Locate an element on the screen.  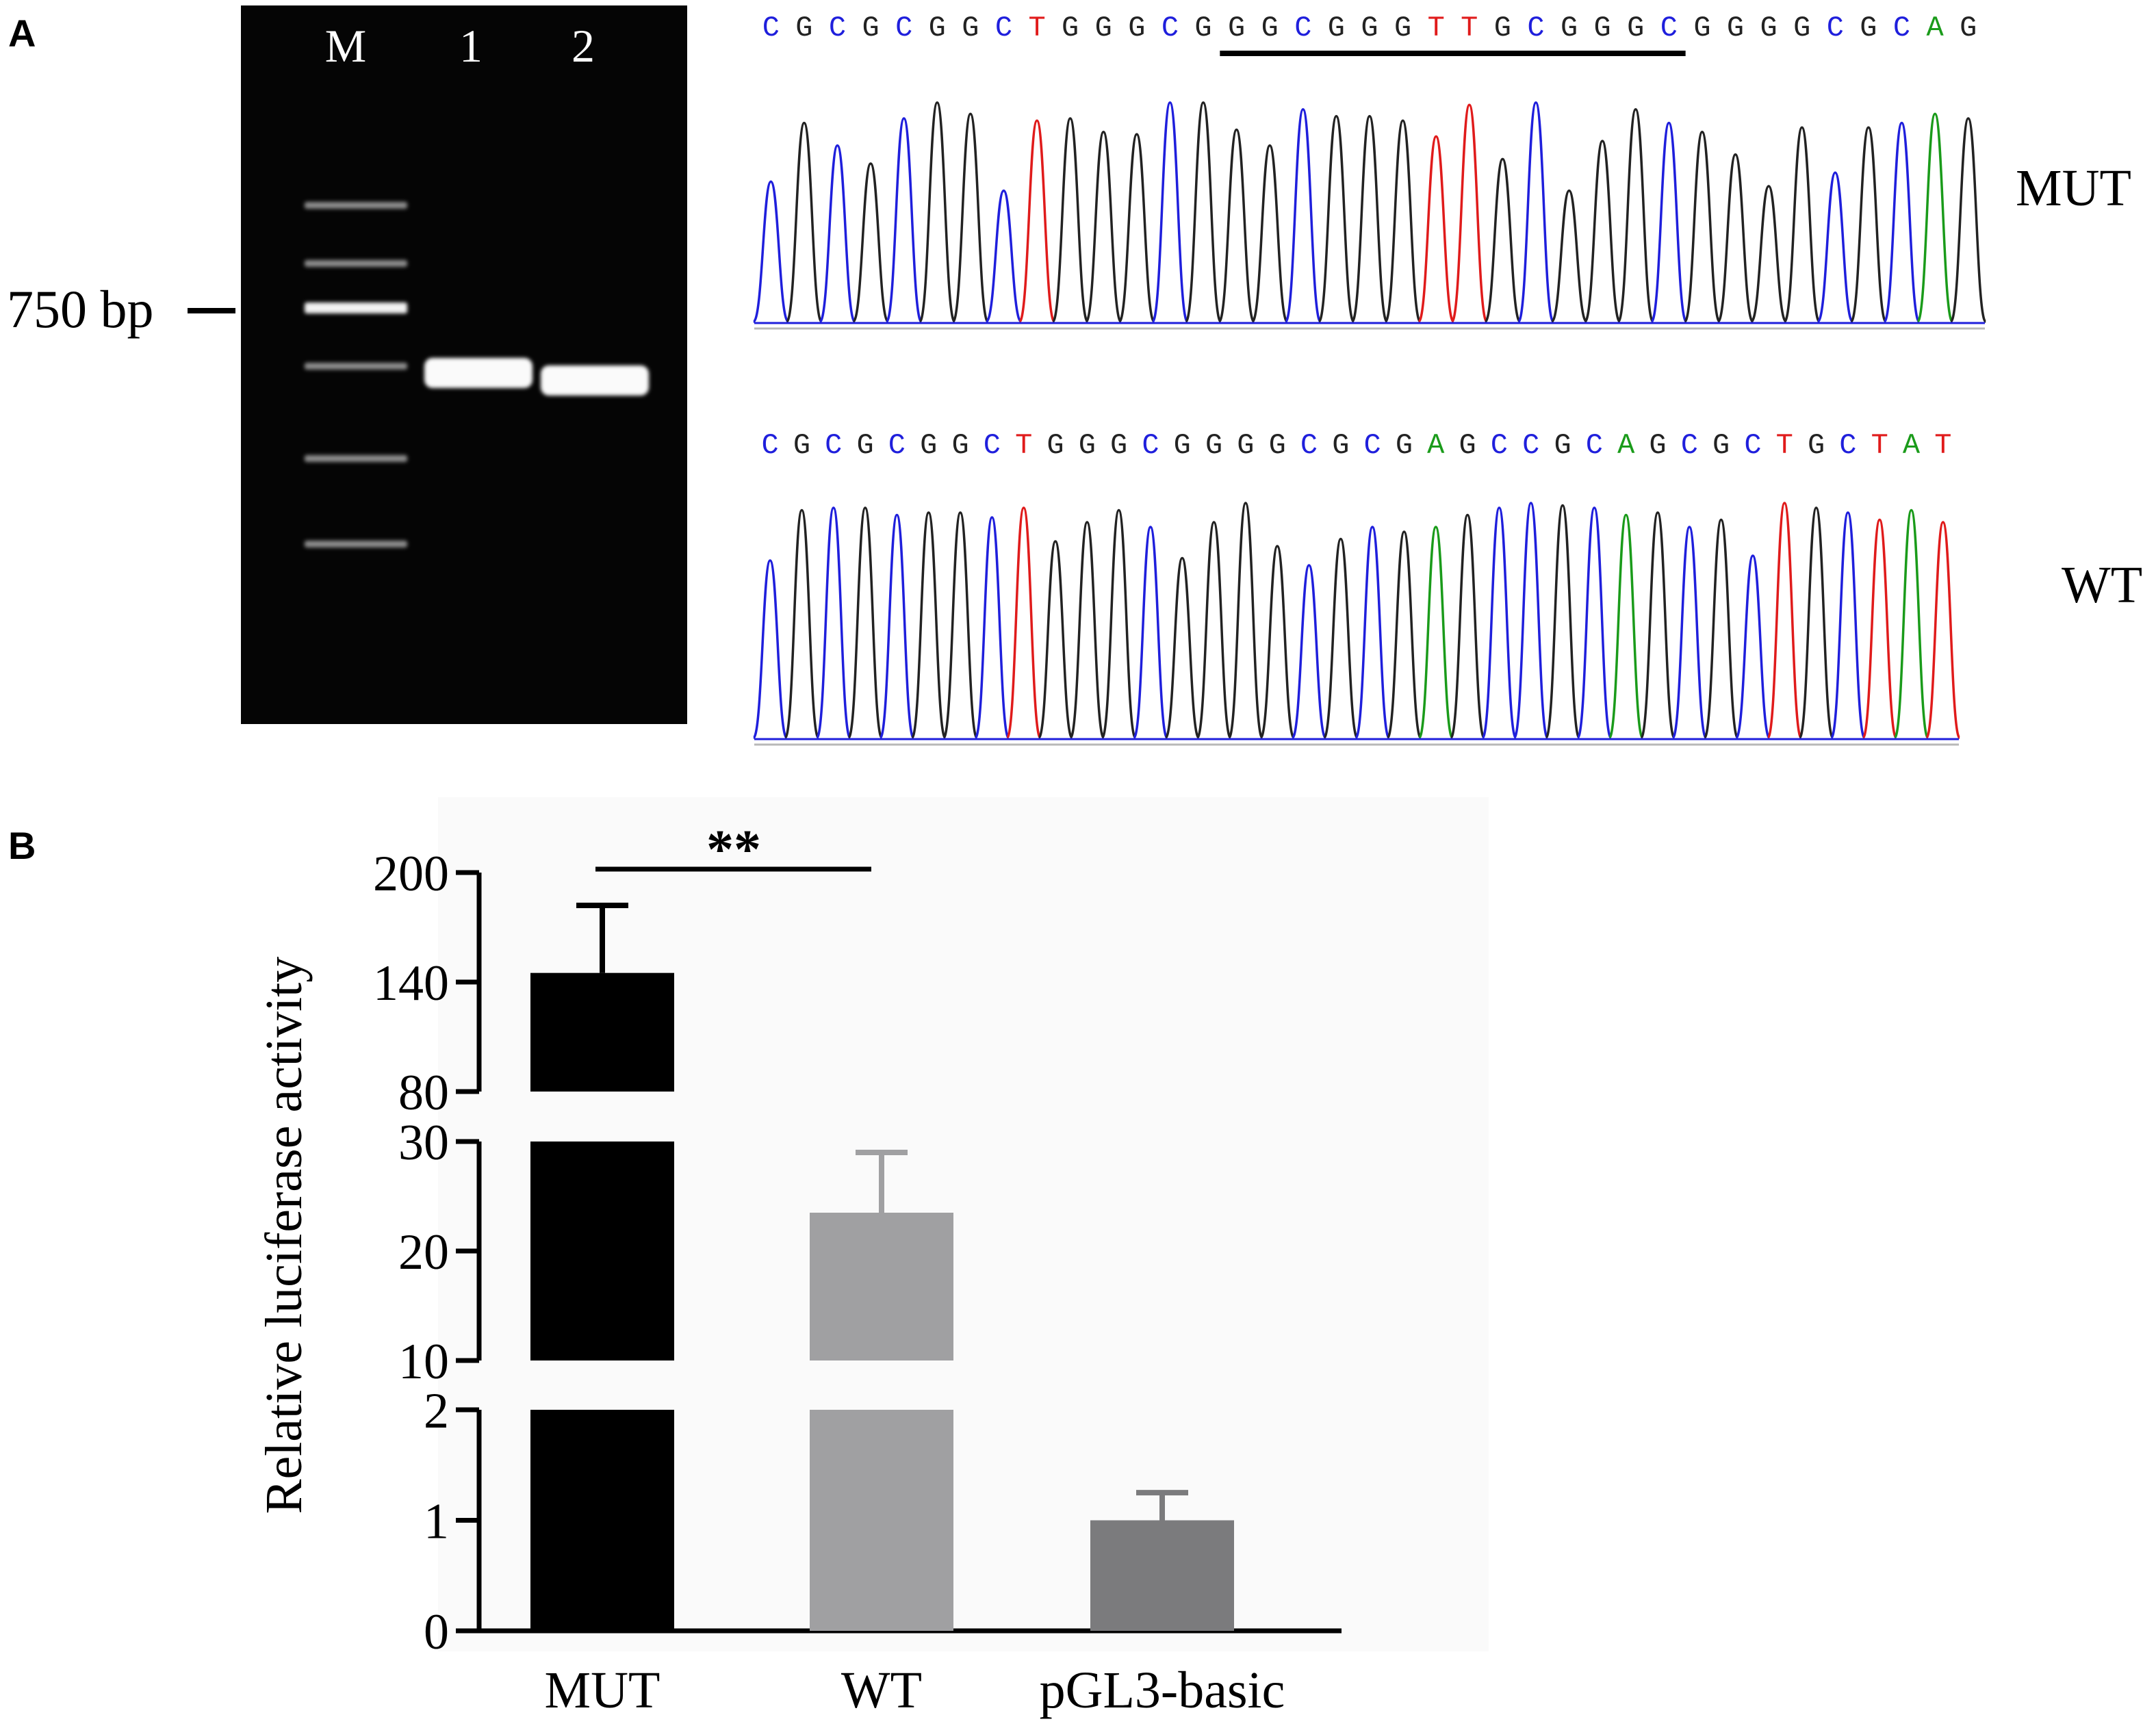
gel-image: M 1 2 750 bp is located at coordinates (347, 364).